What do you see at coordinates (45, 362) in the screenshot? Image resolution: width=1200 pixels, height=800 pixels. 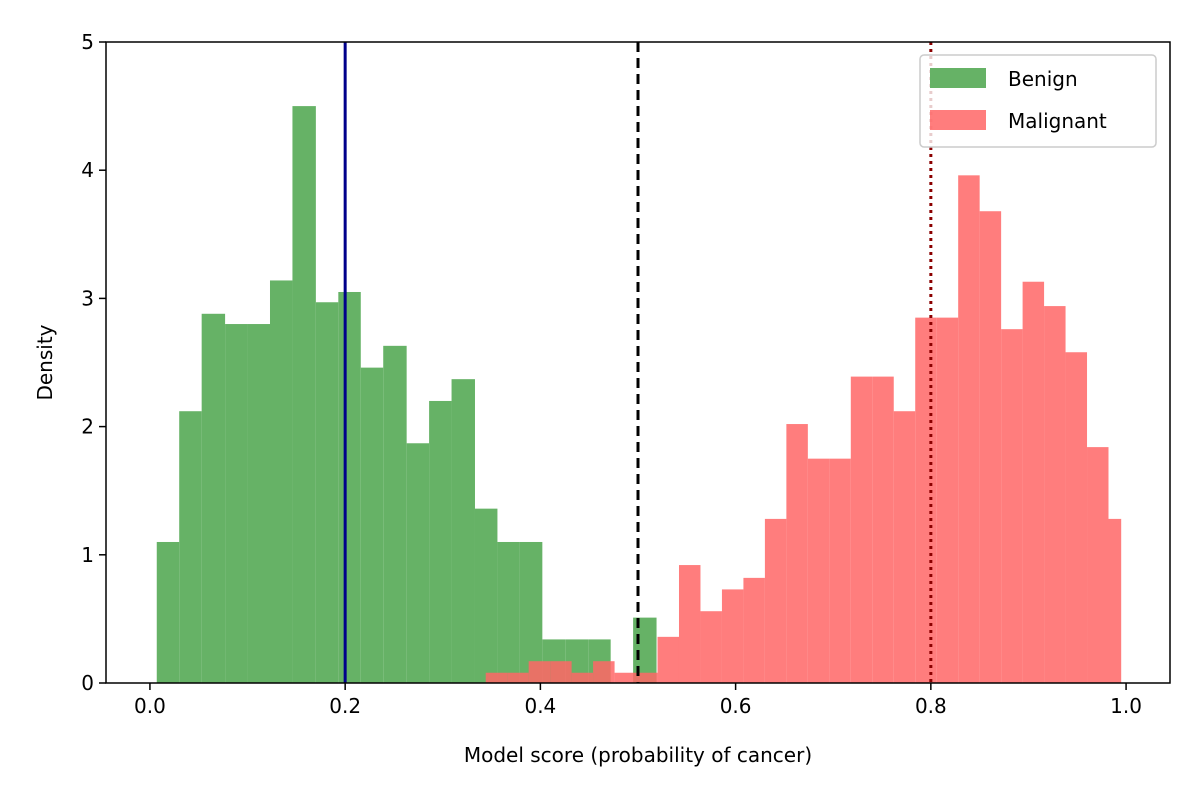 I see `y-axis-label: Density` at bounding box center [45, 362].